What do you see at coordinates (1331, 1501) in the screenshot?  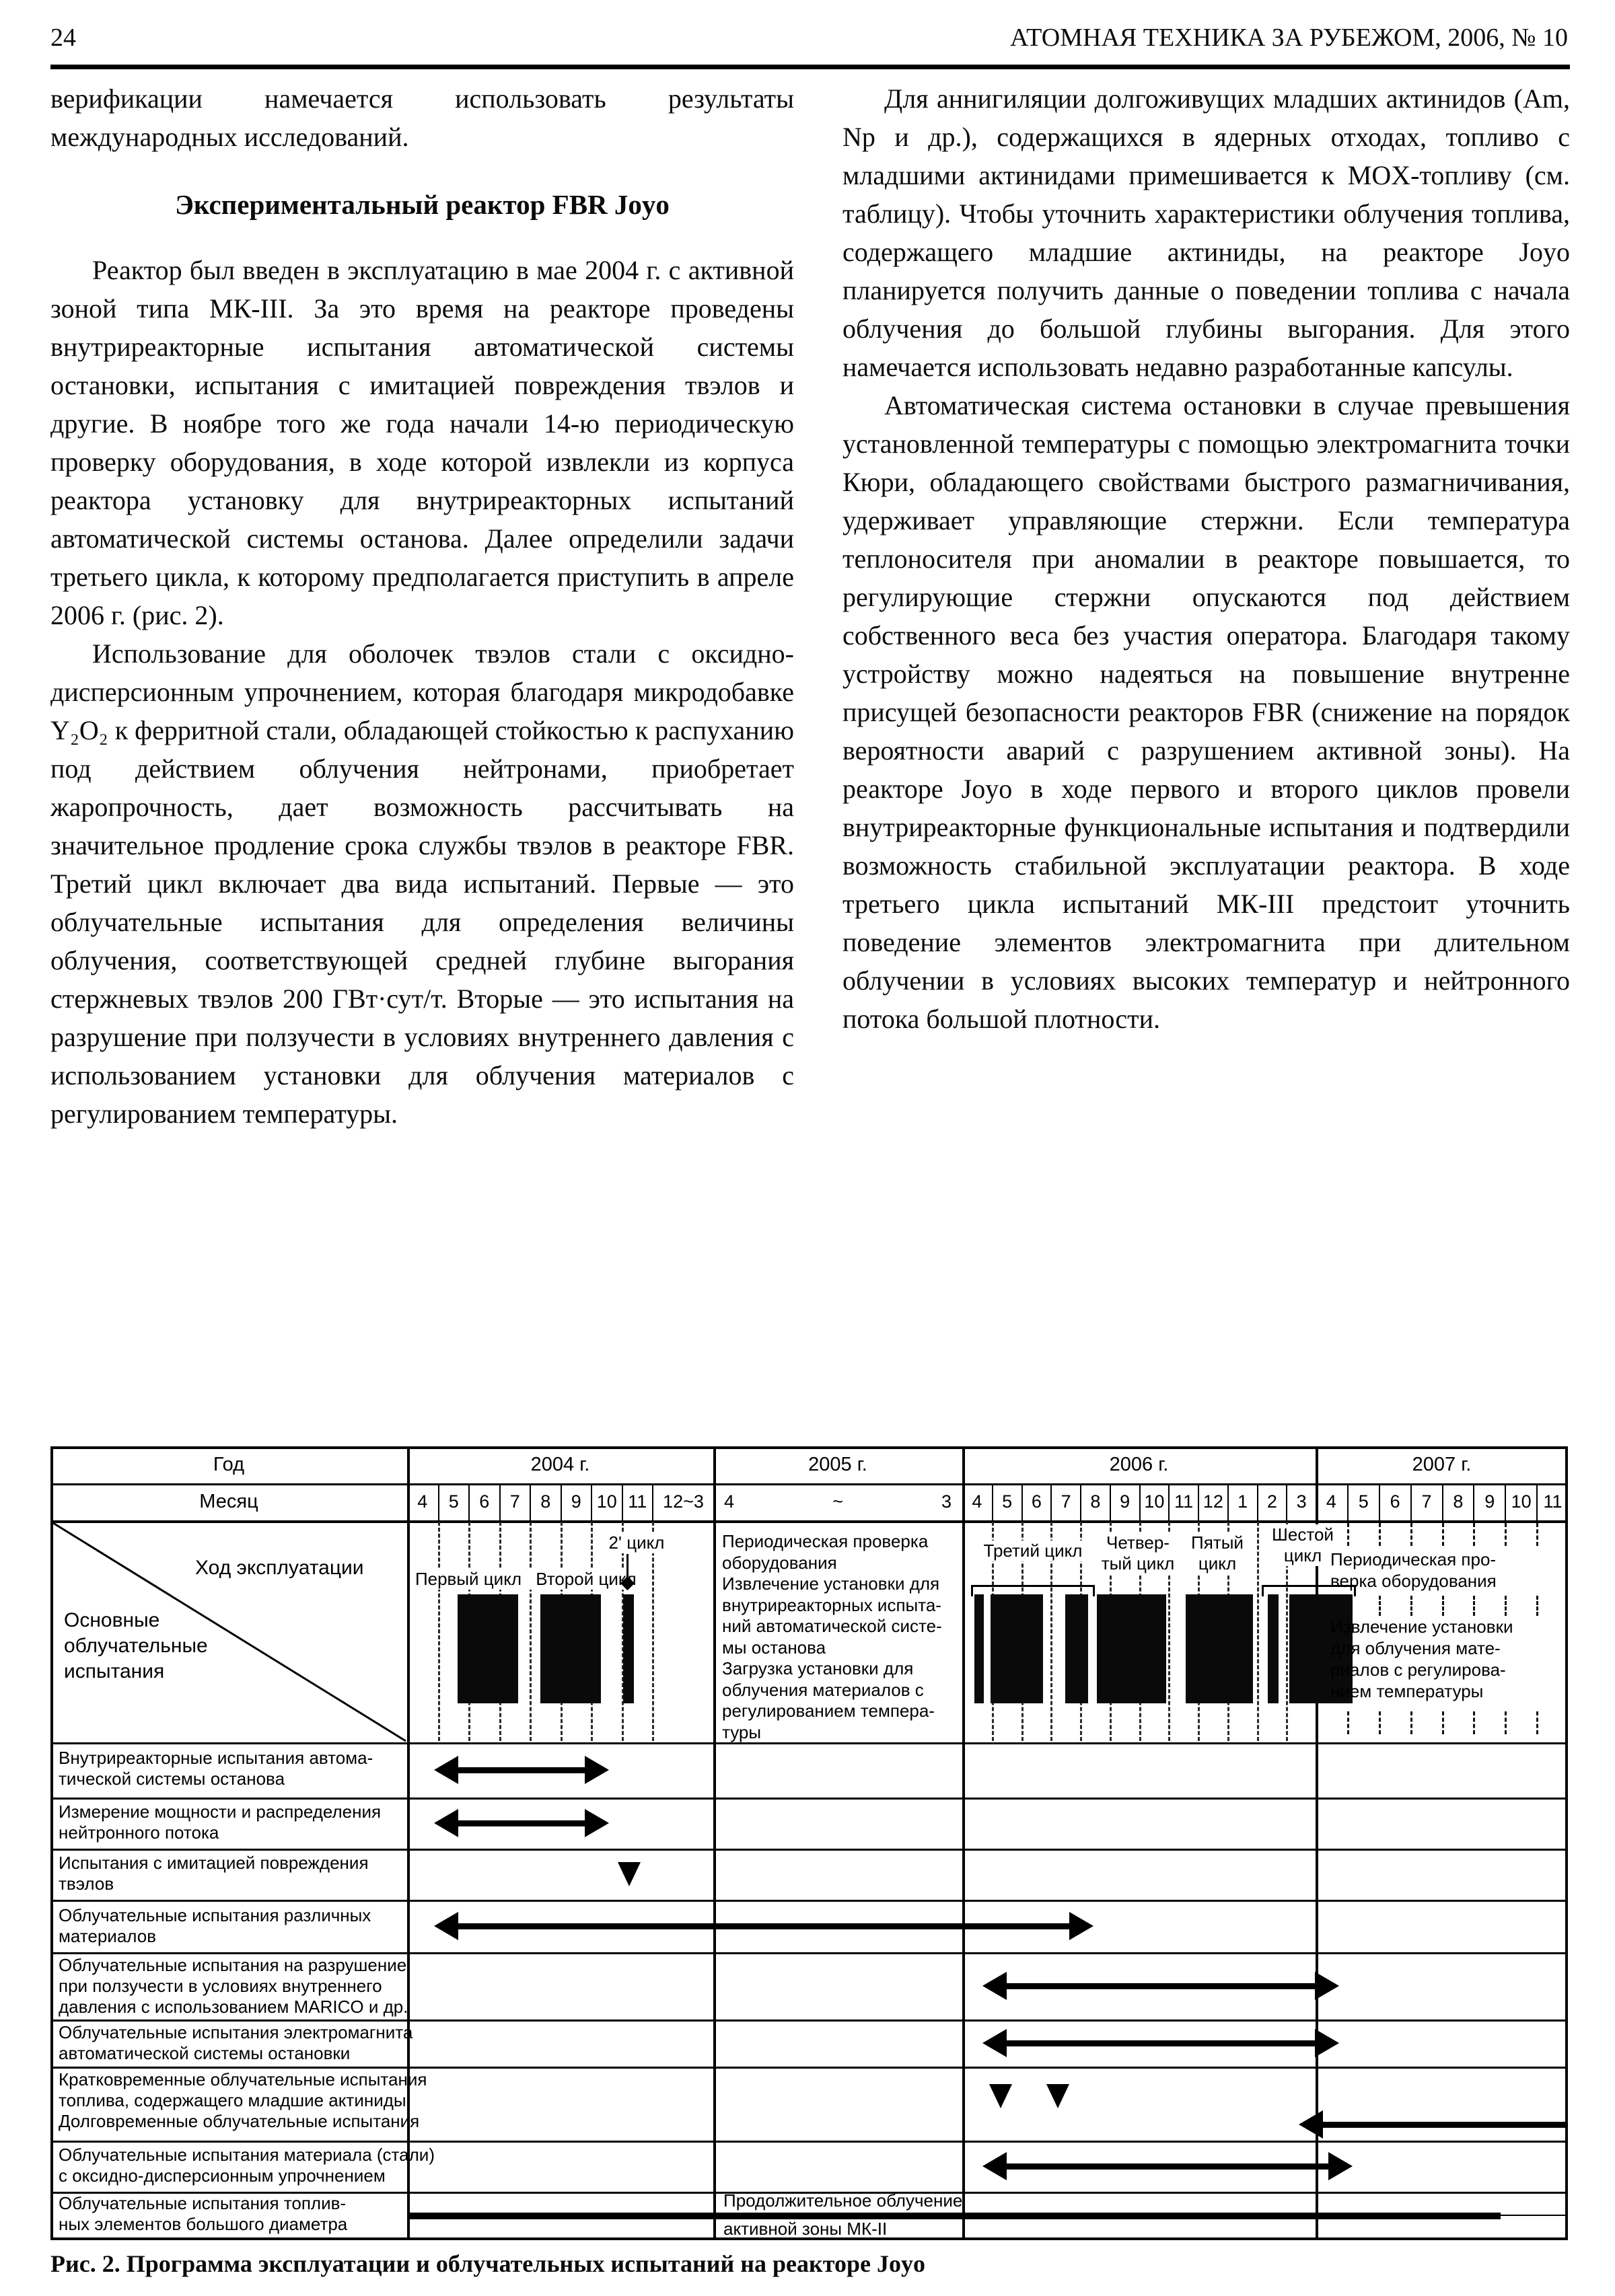 I see `month-cell: 4` at bounding box center [1331, 1501].